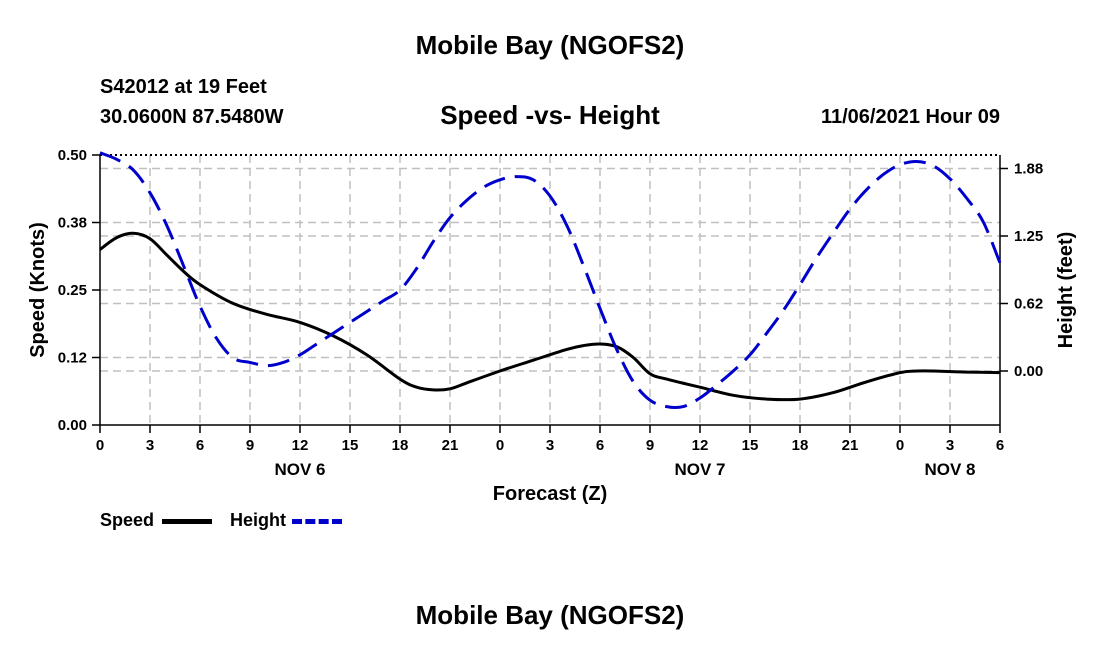 The image size is (1100, 650). Describe the element at coordinates (38, 290) in the screenshot. I see `y-axis-label: Speed (Knots)` at that location.